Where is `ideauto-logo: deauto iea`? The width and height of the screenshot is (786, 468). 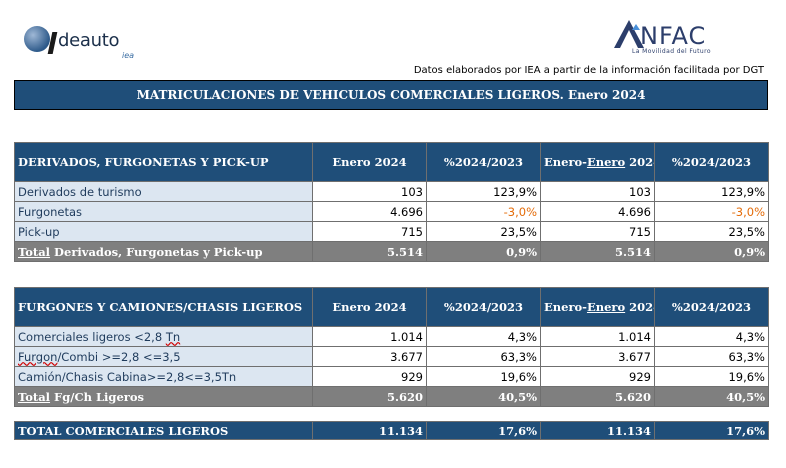
ideauto-logo: deauto iea is located at coordinates (84, 42).